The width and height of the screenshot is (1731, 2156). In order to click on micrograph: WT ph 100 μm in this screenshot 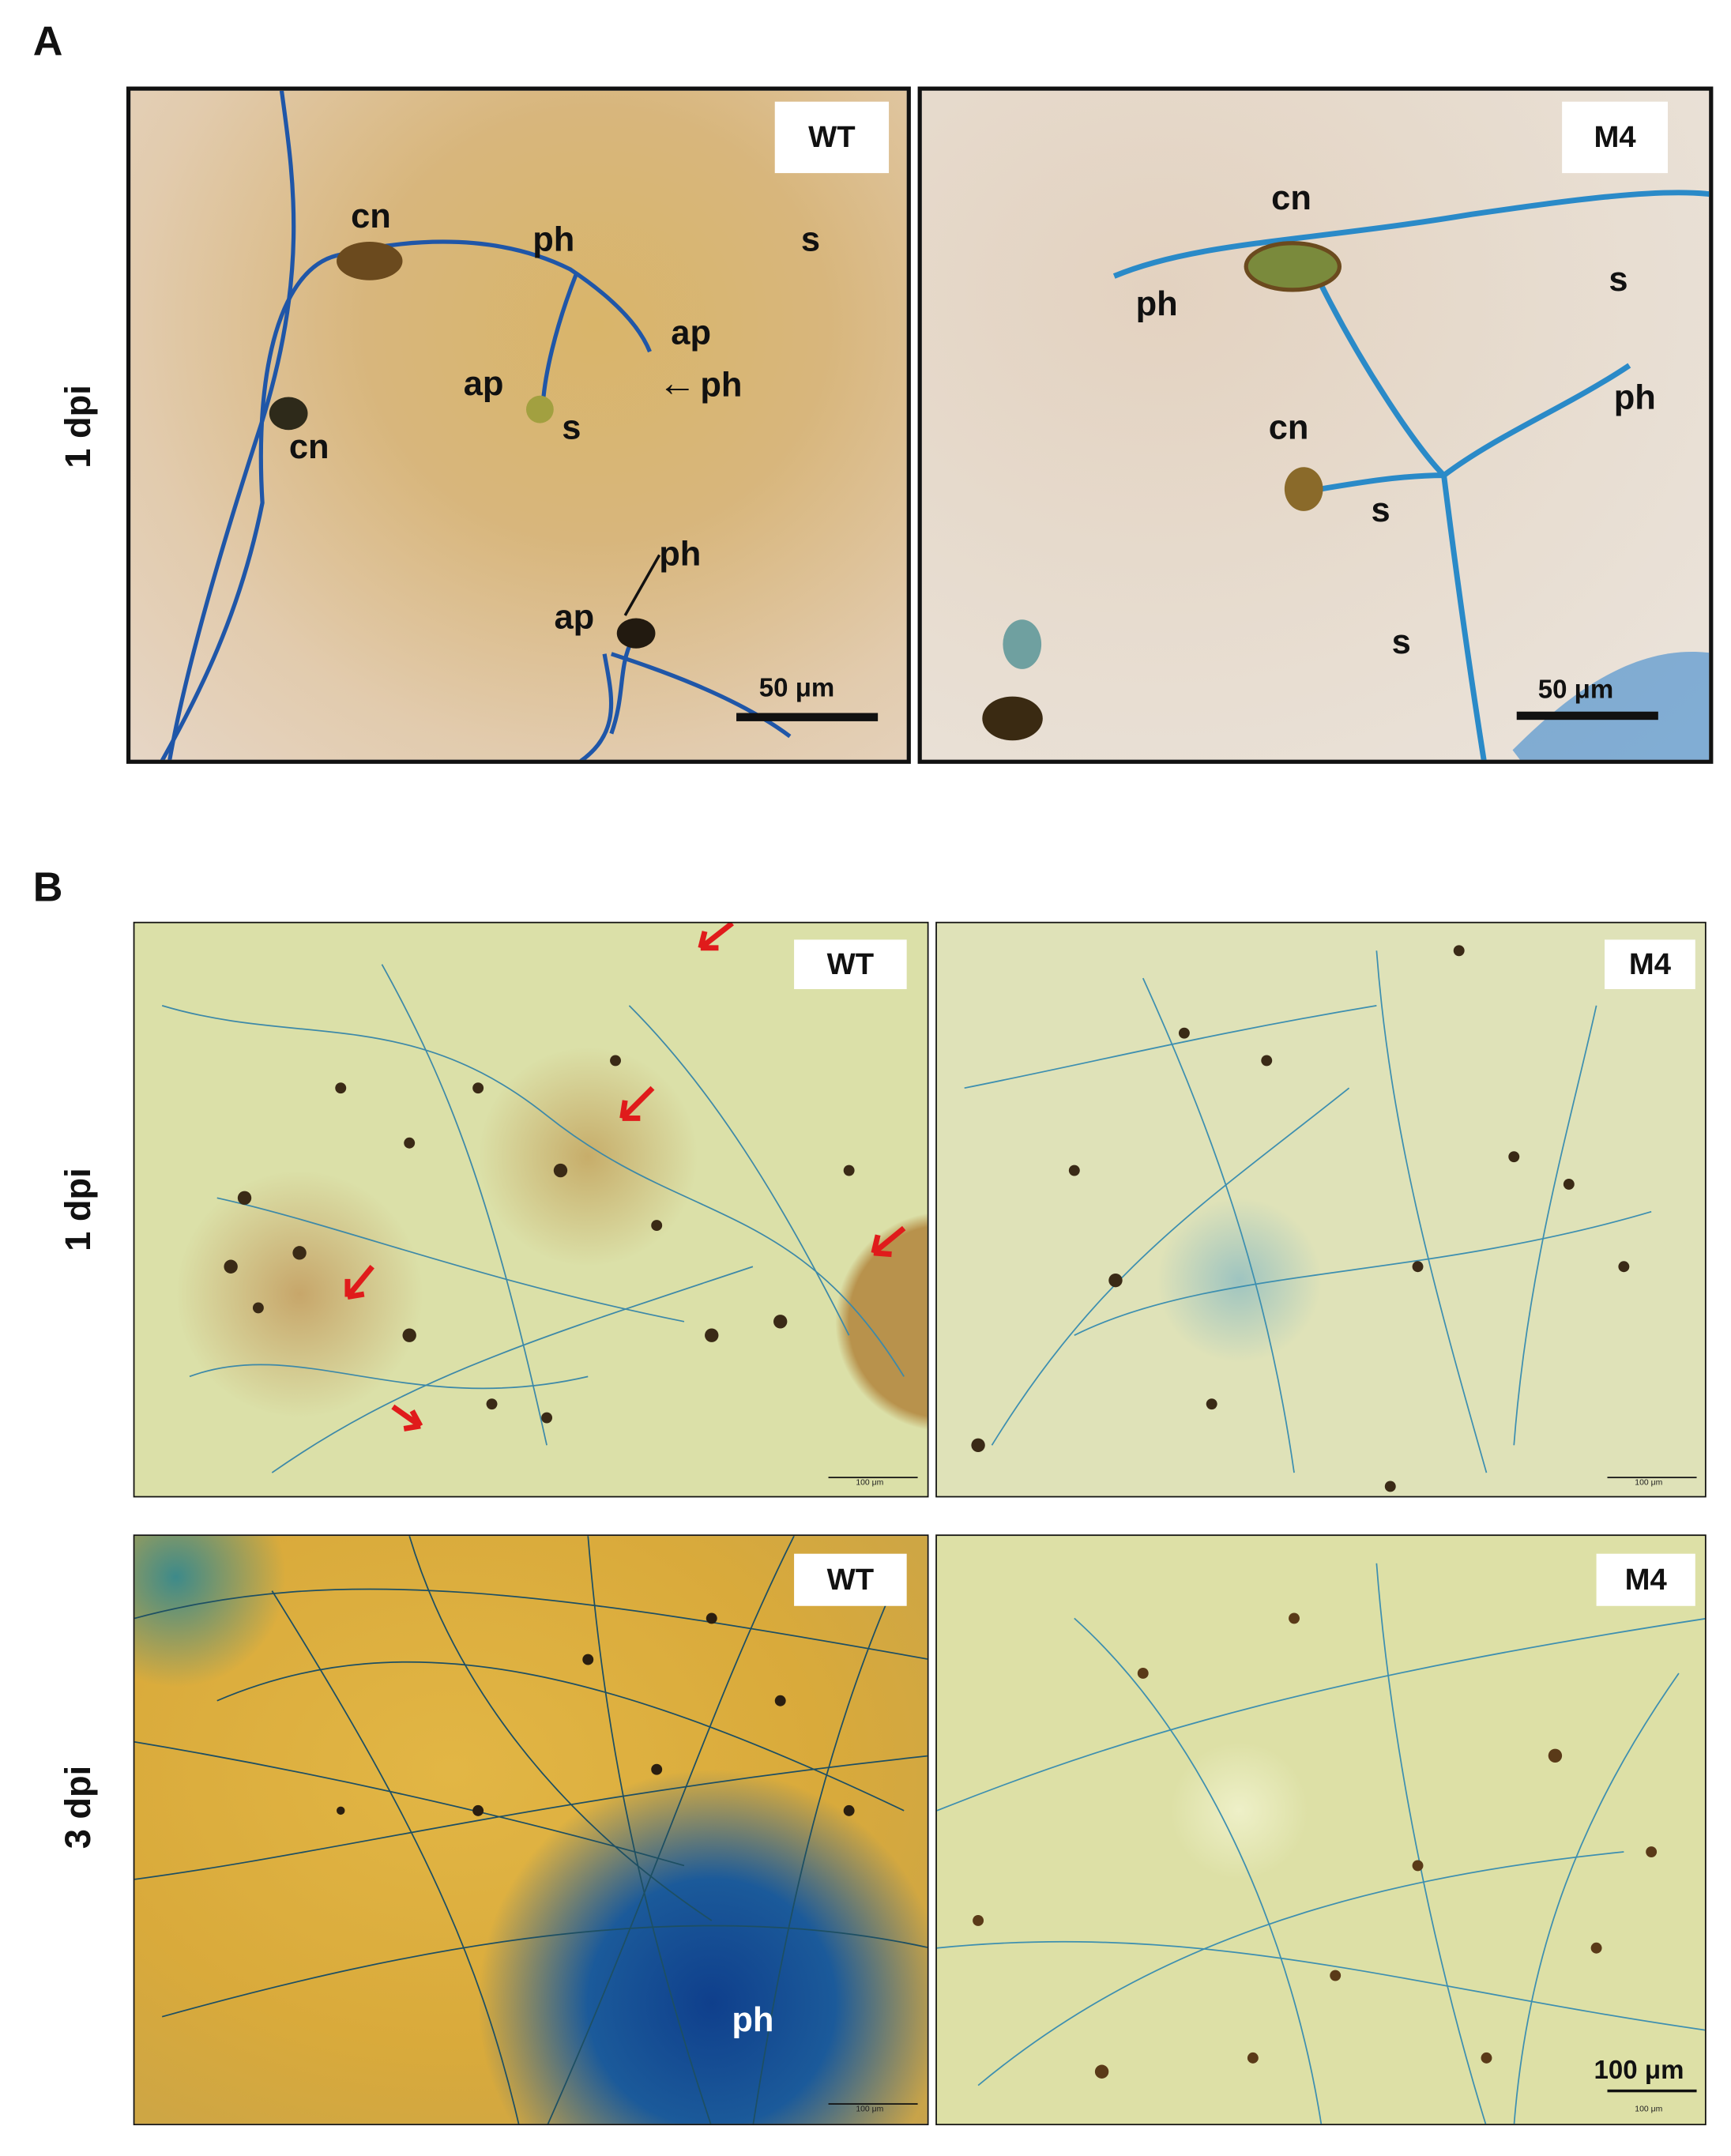, I will do `click(531, 1830)`.